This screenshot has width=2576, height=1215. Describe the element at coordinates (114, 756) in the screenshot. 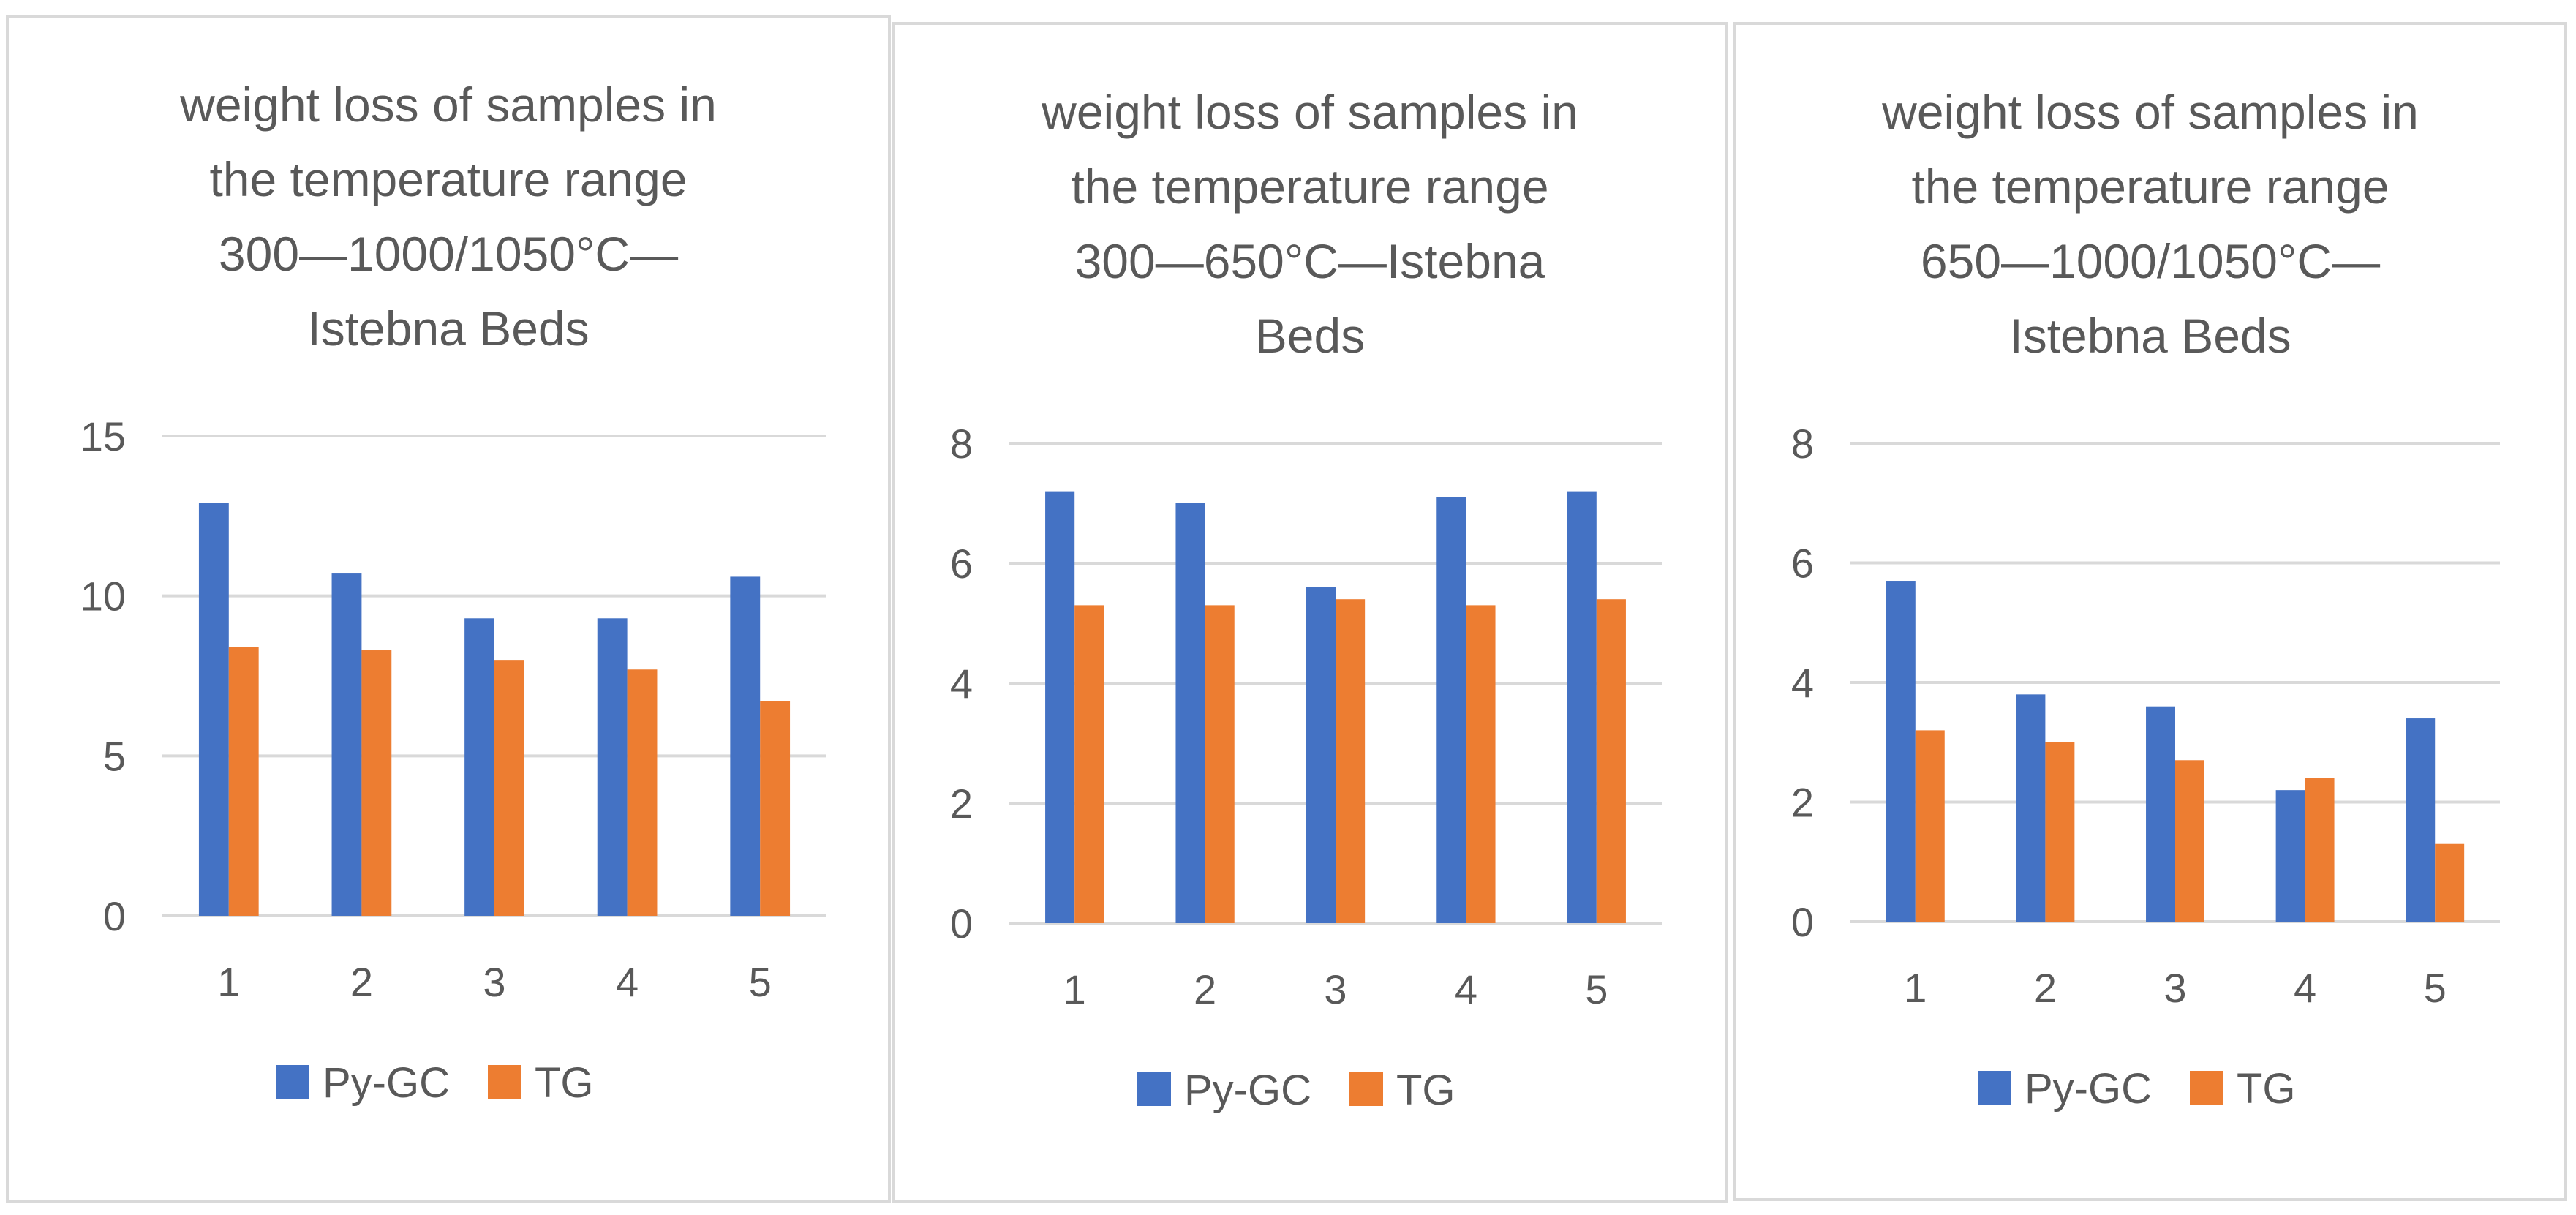

I see `y-tick-label: 5` at that location.